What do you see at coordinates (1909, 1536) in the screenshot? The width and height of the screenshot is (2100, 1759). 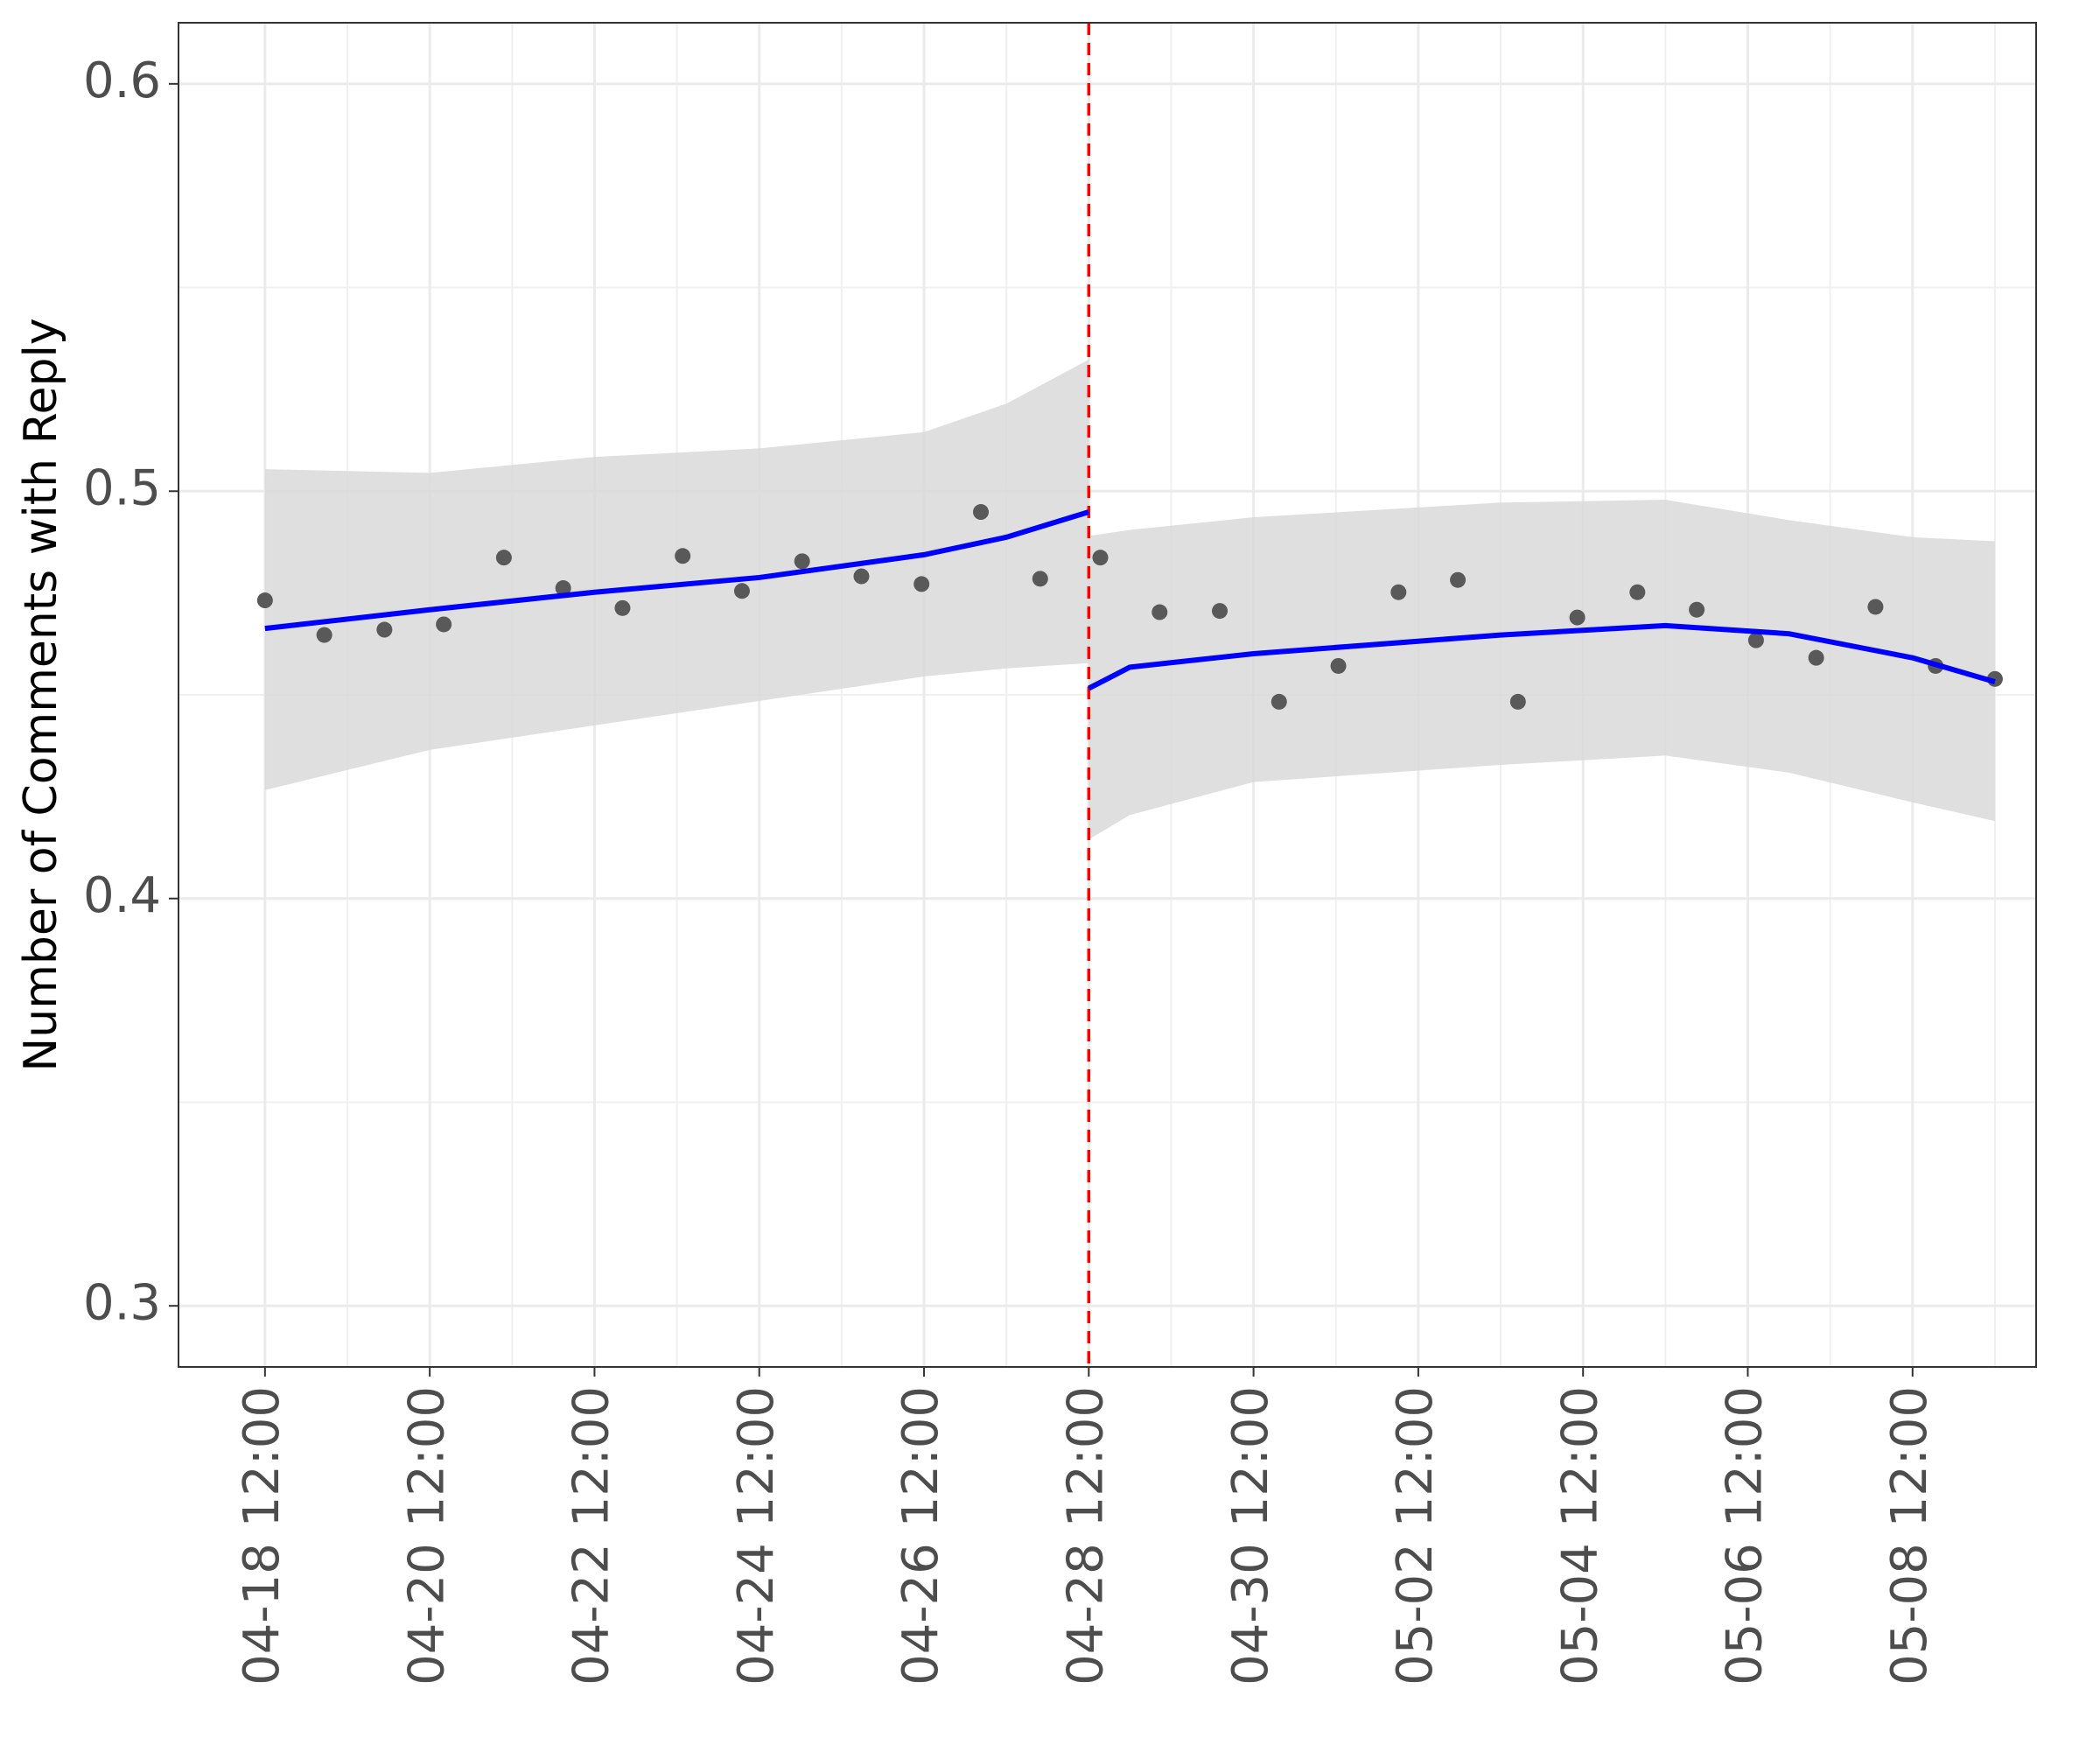 I see `x-tick-label: 05-08 12:00` at bounding box center [1909, 1536].